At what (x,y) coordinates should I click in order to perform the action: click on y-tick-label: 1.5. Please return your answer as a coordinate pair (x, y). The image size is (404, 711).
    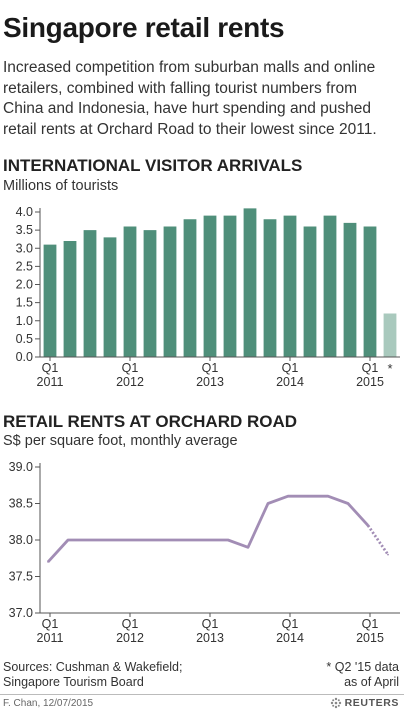
    Looking at the image, I should click on (24, 303).